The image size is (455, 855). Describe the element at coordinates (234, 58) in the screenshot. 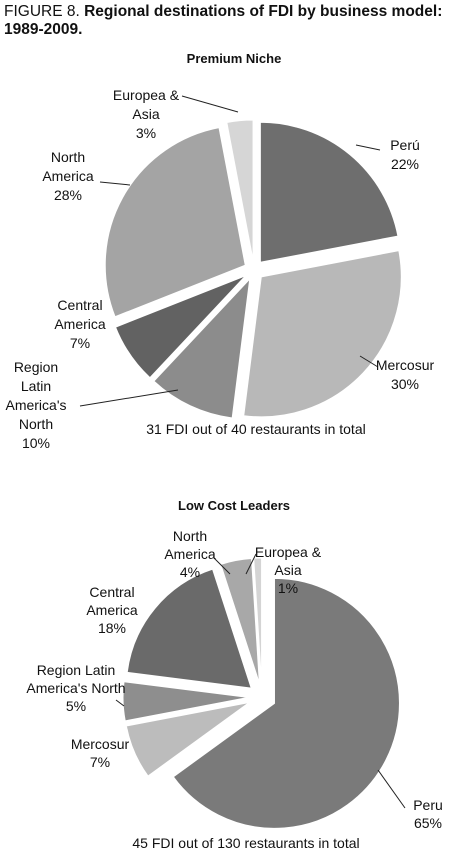

I see `chart-title: Premium Niche` at that location.